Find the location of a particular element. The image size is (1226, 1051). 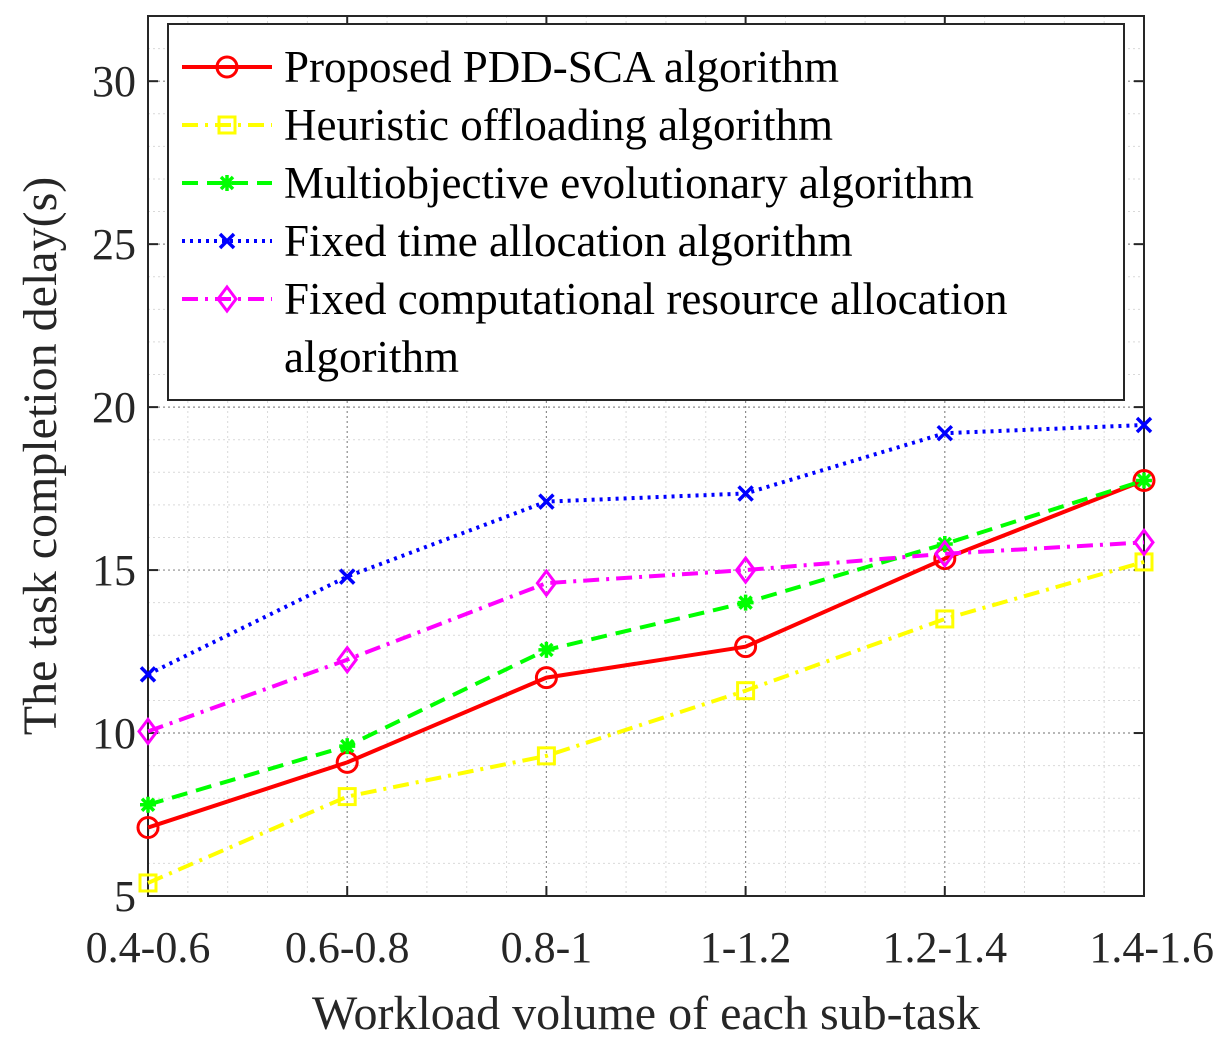

legend-item: Multiobjective evolutionary algorithm is located at coordinates (578, 183).